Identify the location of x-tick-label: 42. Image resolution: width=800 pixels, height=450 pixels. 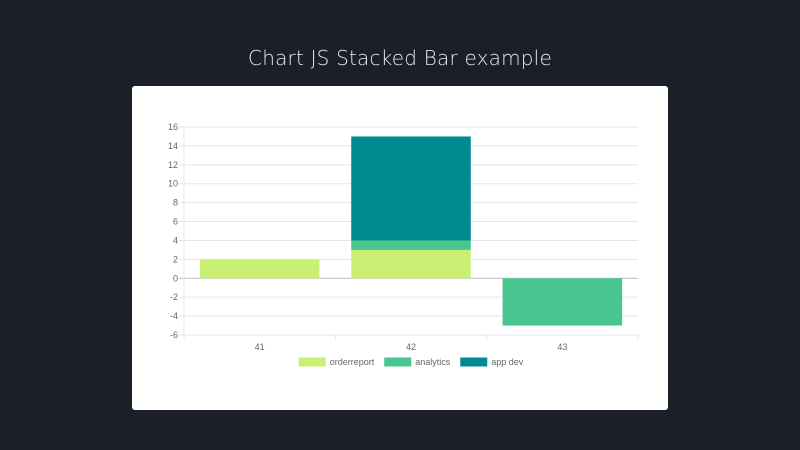
(411, 347).